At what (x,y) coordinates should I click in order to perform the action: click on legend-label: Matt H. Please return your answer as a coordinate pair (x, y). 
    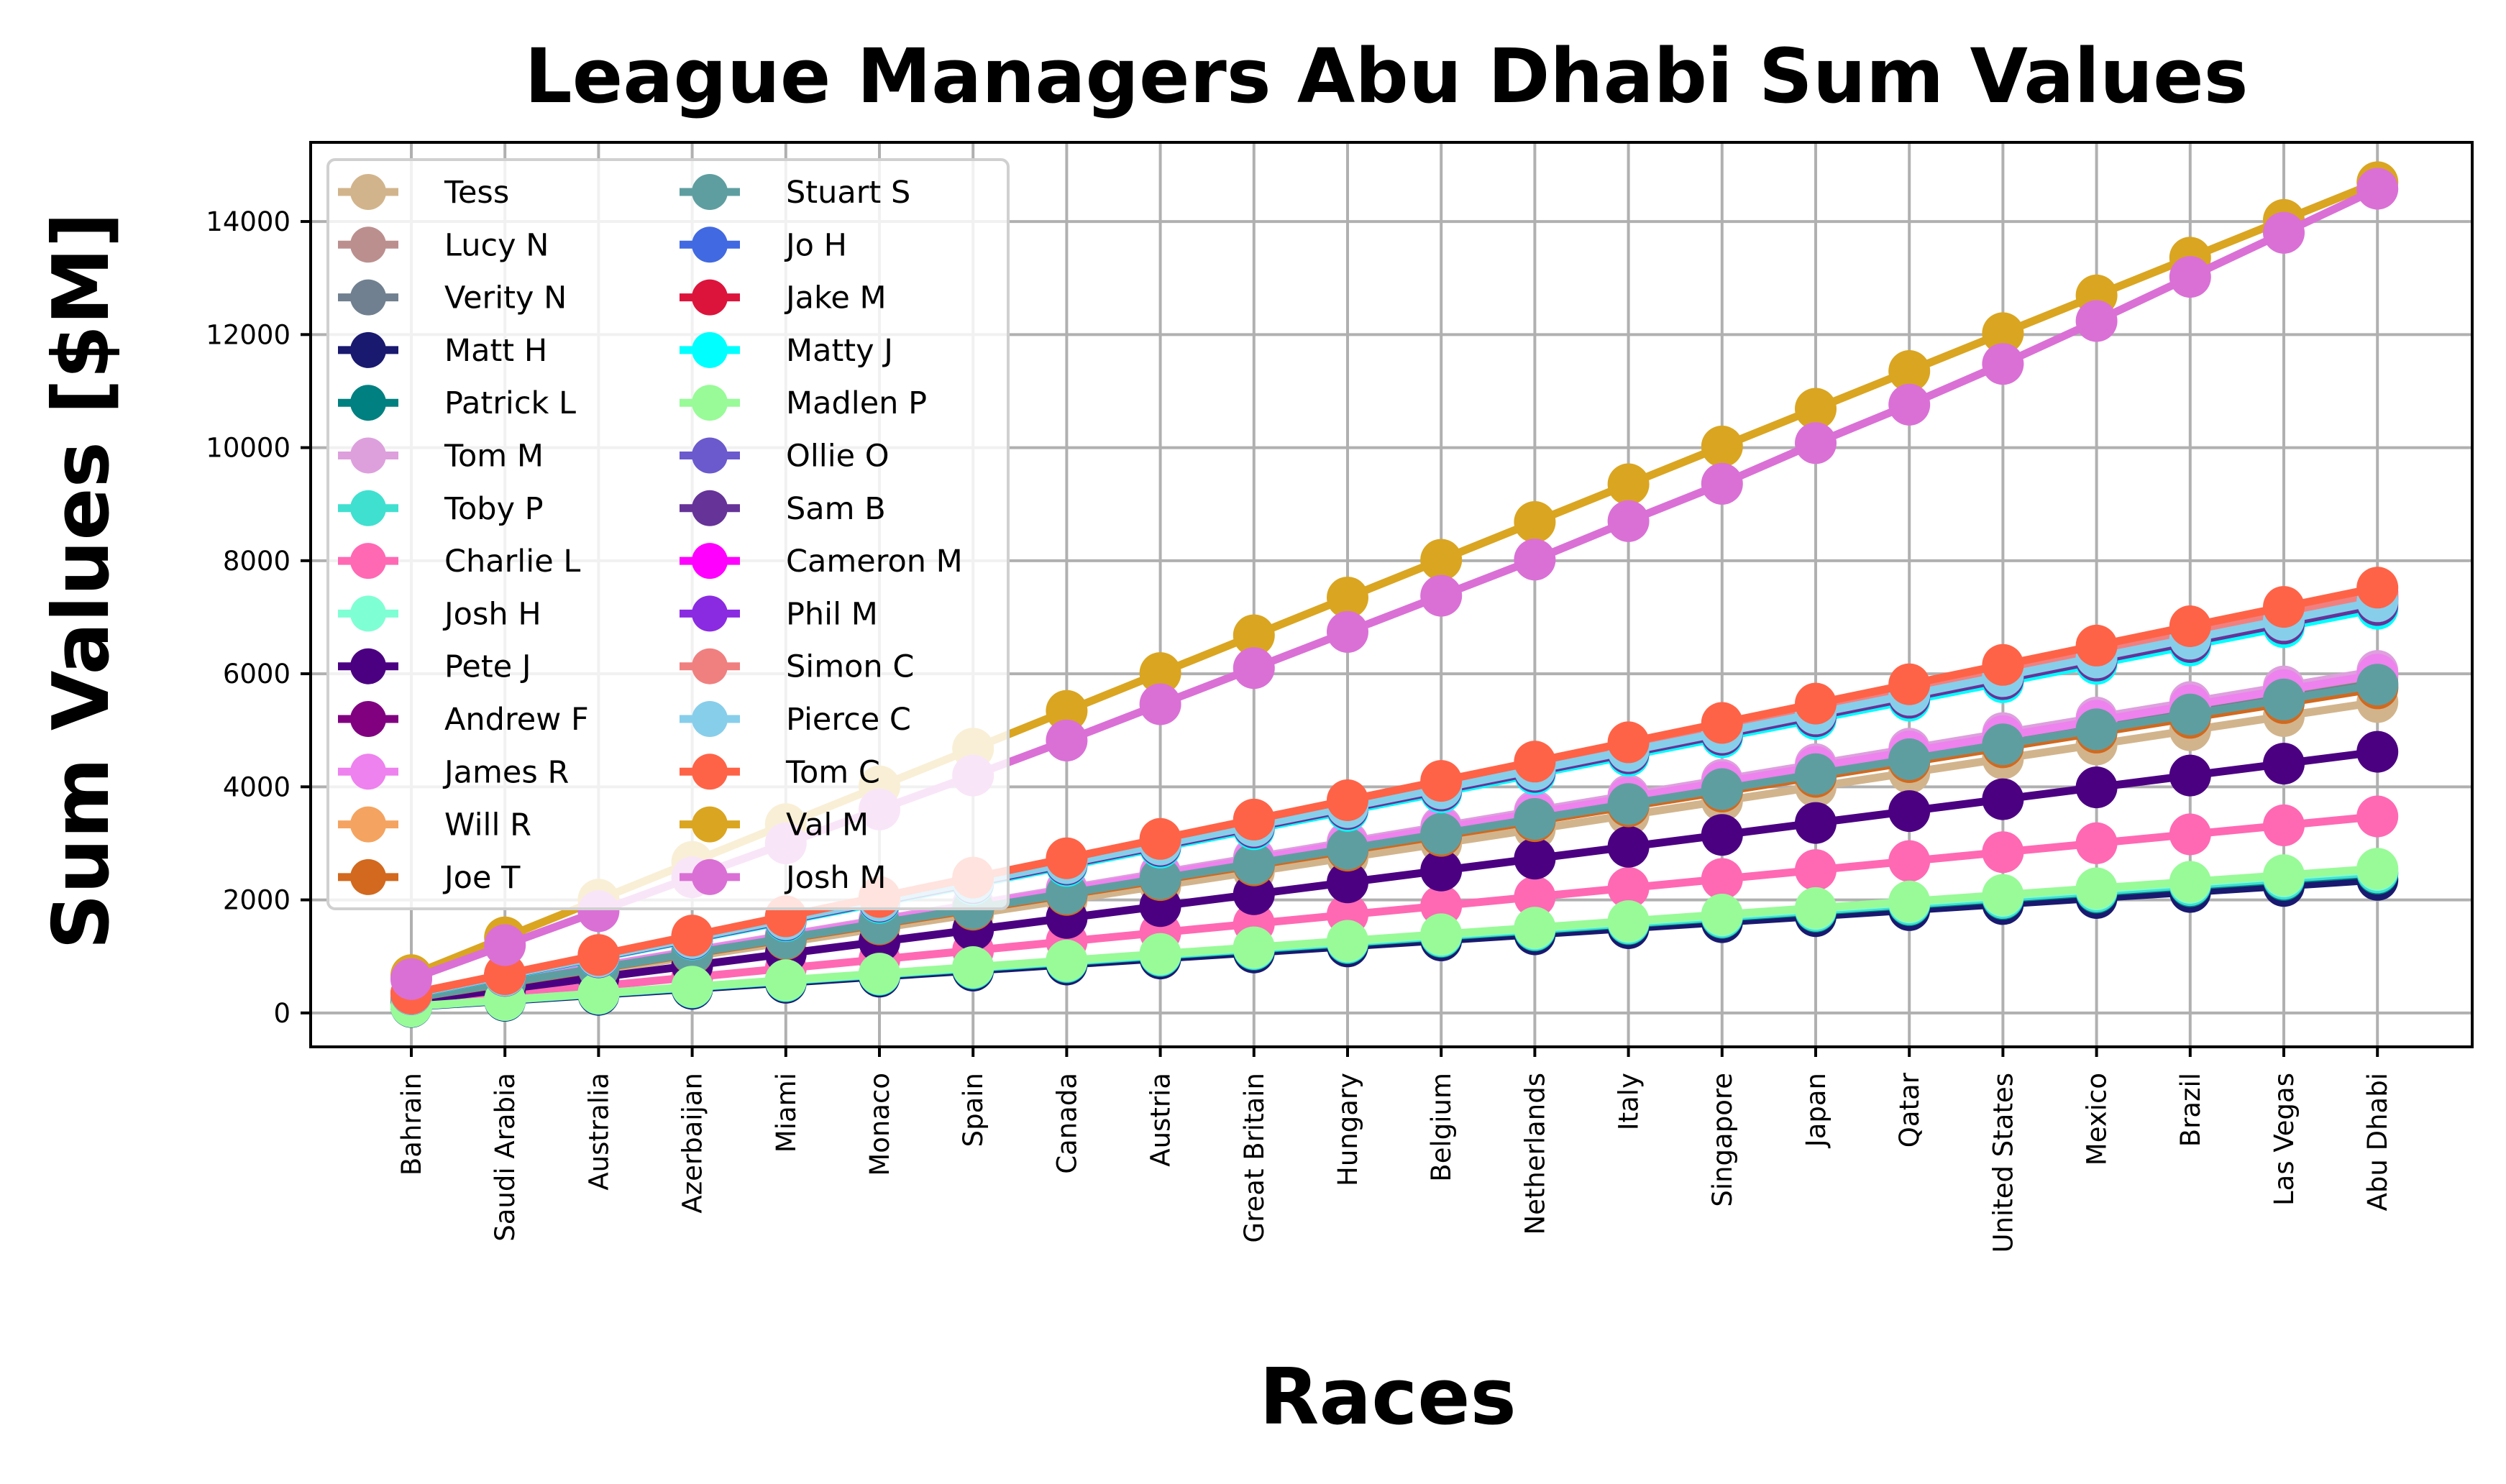
    Looking at the image, I should click on (495, 351).